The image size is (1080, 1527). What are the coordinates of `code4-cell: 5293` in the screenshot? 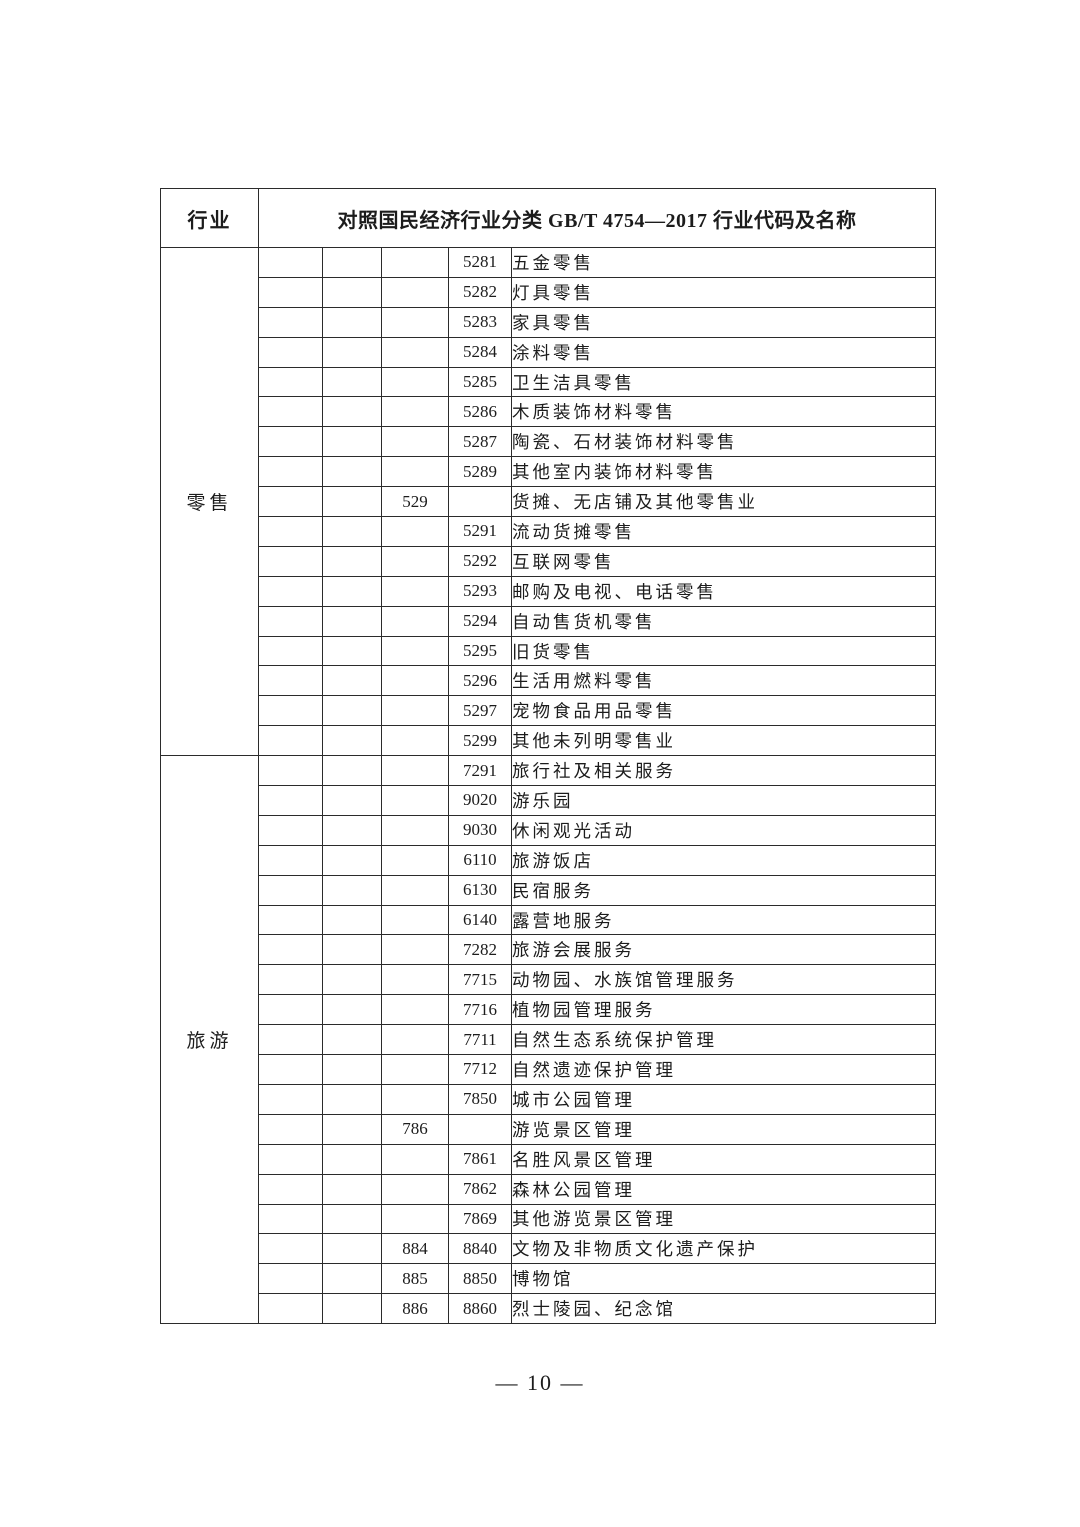 It's located at (480, 591).